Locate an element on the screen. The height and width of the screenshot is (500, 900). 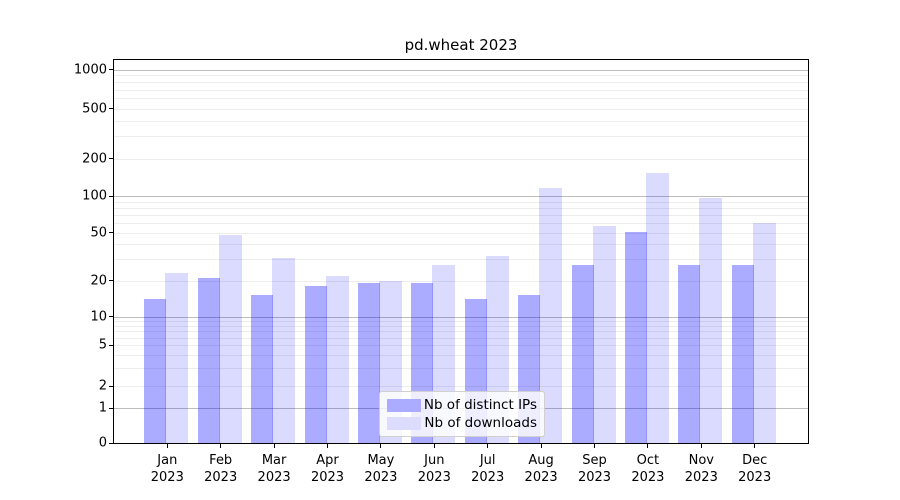
x-tick-label: Aug 2023 is located at coordinates (541, 469).